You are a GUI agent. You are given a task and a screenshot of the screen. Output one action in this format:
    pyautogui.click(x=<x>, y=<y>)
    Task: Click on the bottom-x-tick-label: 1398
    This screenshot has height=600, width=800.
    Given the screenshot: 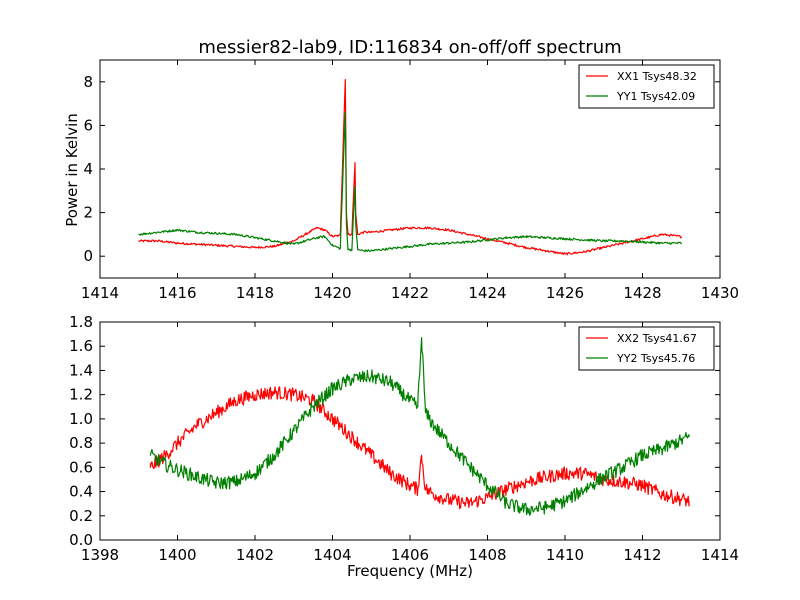 What is the action you would take?
    pyautogui.click(x=100, y=555)
    